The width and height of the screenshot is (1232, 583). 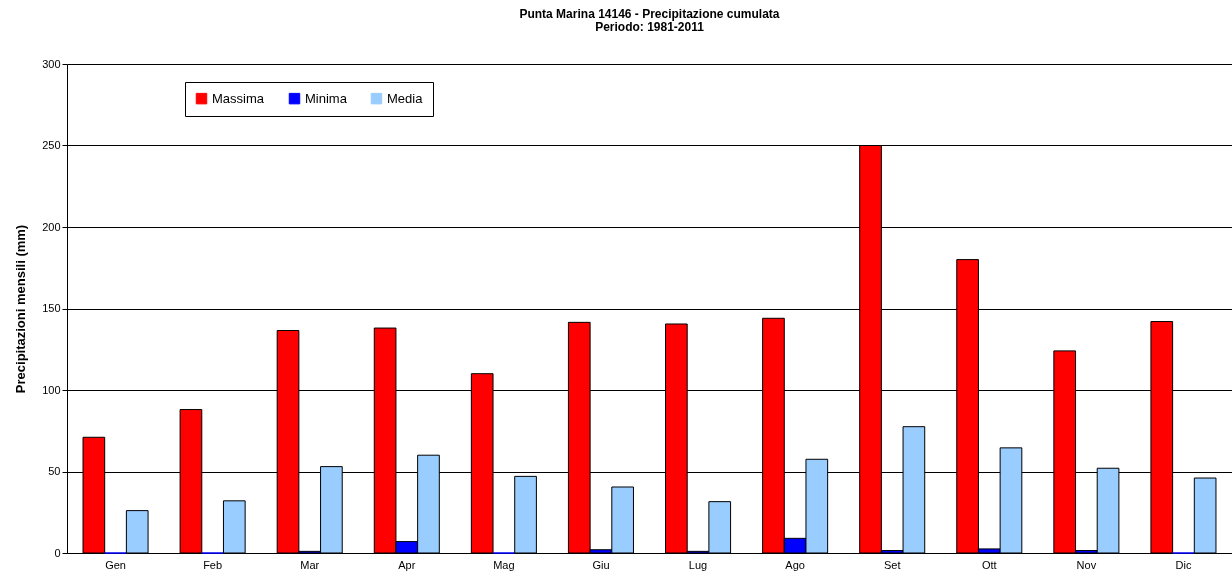 What do you see at coordinates (698, 564) in the screenshot?
I see `x-tick-label: Lug` at bounding box center [698, 564].